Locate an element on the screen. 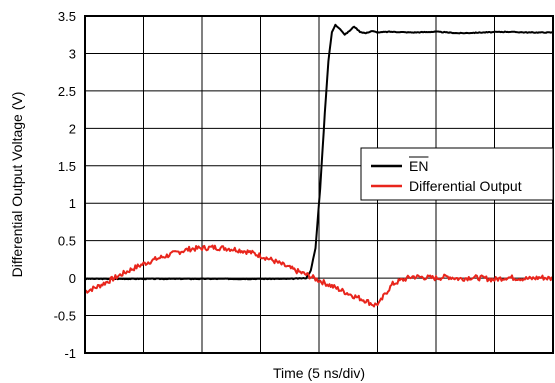 The image size is (555, 383). y-tick-label: 1.5 is located at coordinates (67, 166).